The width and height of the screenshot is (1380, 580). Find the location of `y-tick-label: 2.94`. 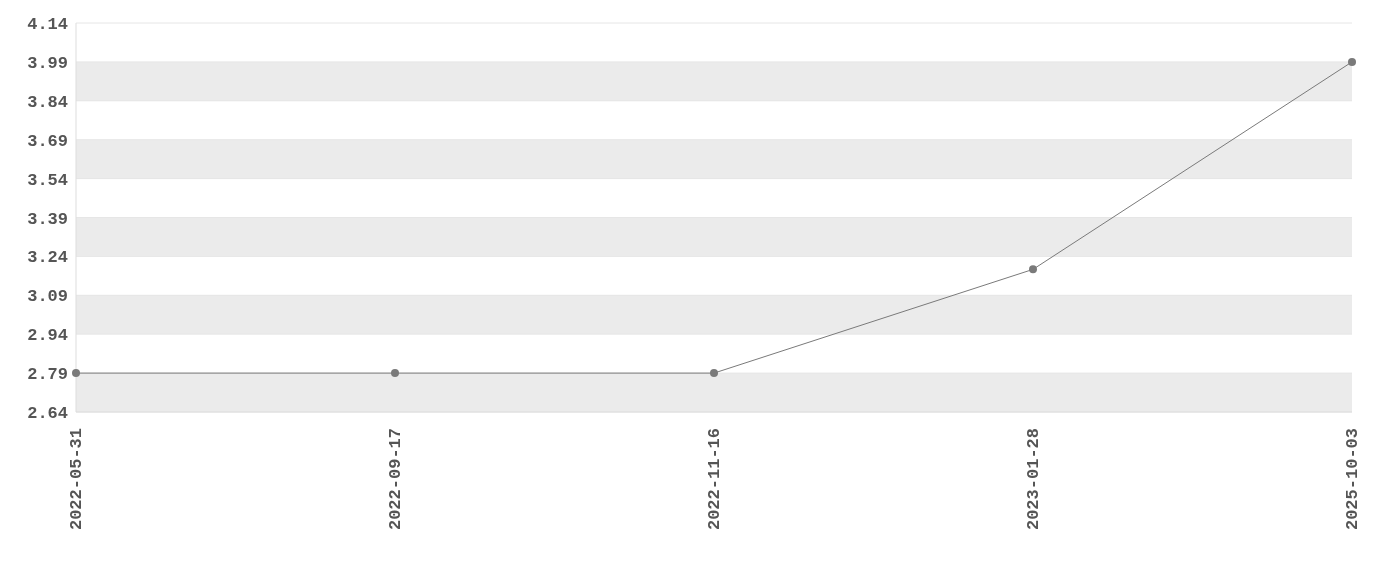

y-tick-label: 2.94 is located at coordinates (47, 336).